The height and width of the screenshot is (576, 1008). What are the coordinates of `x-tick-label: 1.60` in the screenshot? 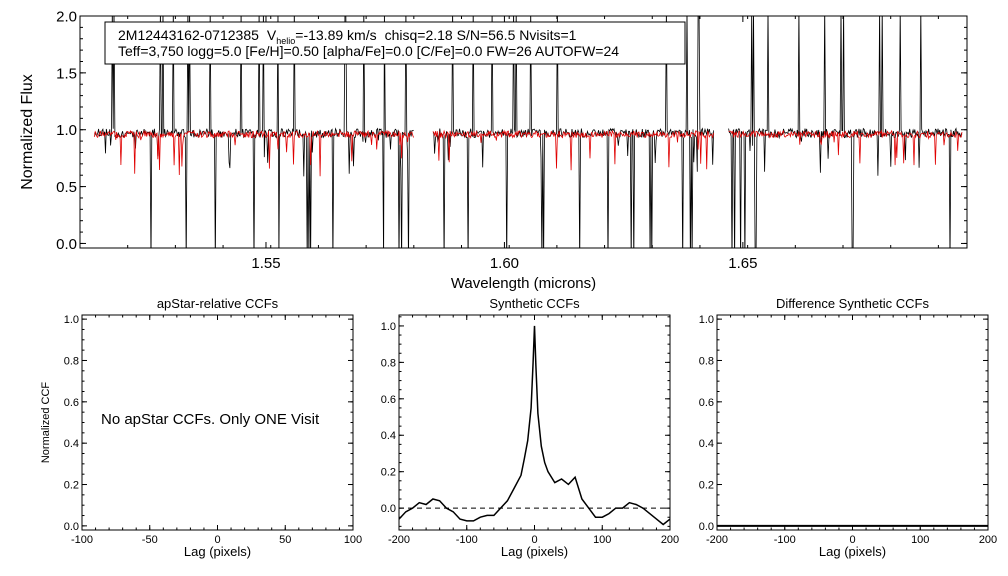 It's located at (504, 263).